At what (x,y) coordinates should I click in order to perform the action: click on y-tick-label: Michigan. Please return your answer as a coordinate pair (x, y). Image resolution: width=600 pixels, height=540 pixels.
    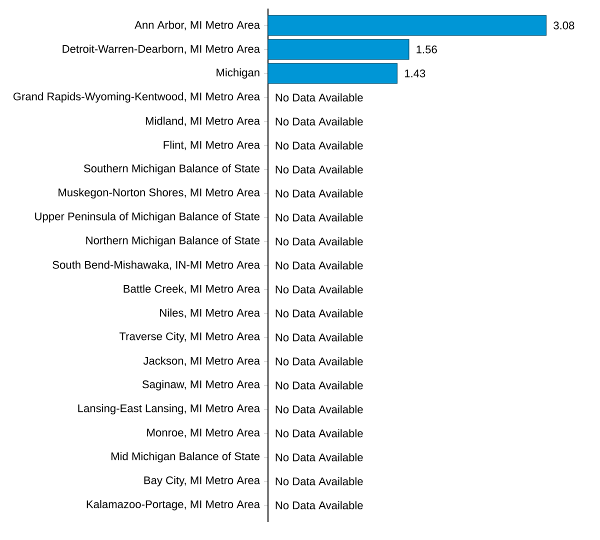
    Looking at the image, I should click on (238, 73).